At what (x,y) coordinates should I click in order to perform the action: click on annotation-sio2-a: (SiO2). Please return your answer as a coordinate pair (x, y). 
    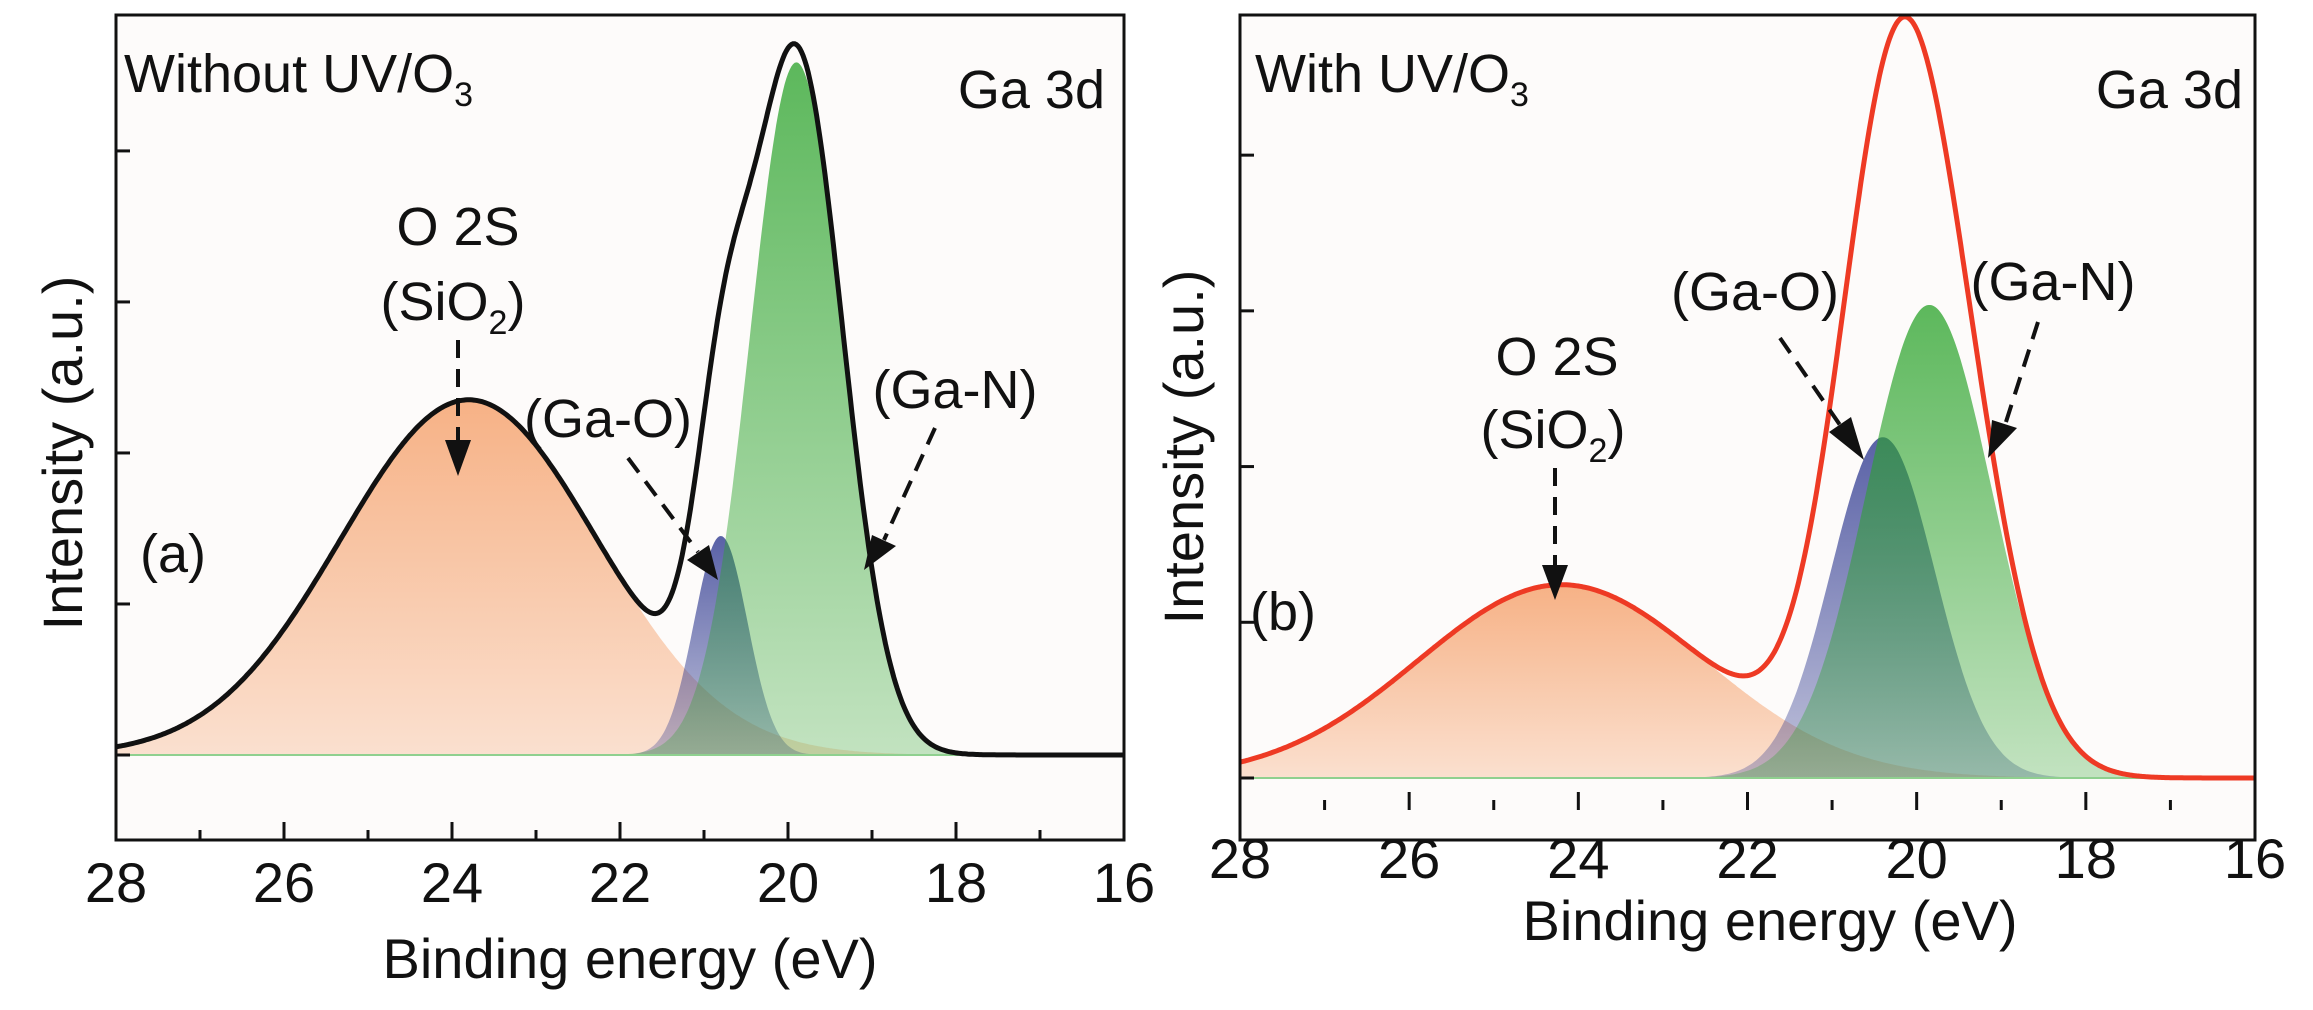
    Looking at the image, I should click on (453, 307).